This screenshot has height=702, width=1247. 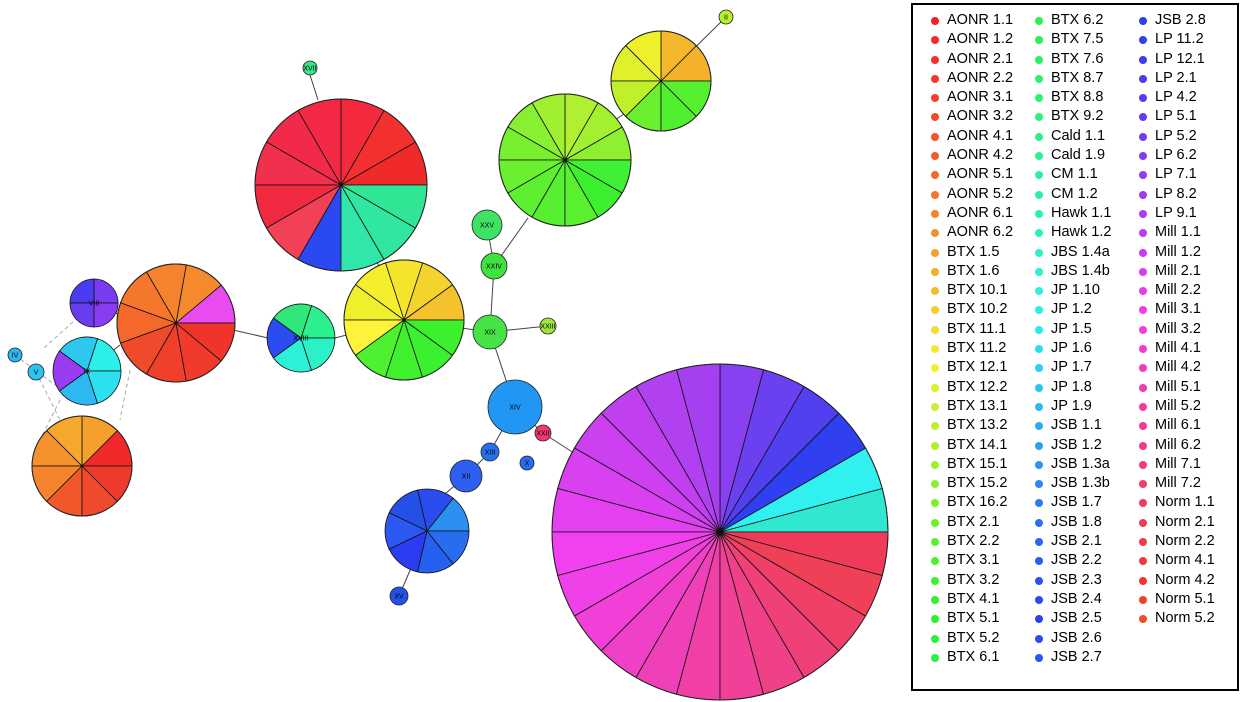 I want to click on node-label: IX, so click(x=87, y=372).